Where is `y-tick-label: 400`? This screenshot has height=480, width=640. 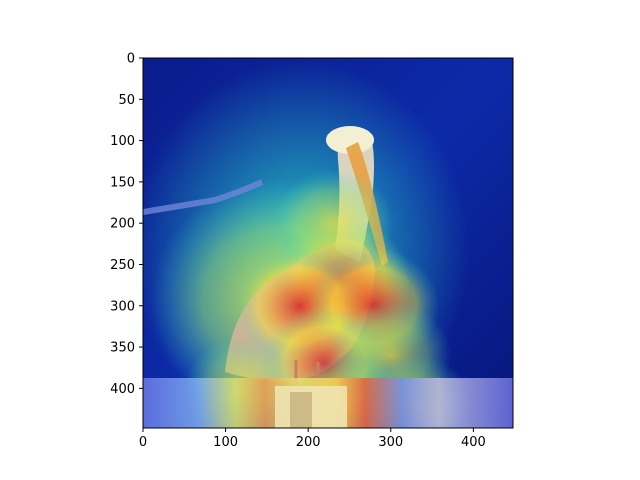
y-tick-label: 400 is located at coordinates (122, 389).